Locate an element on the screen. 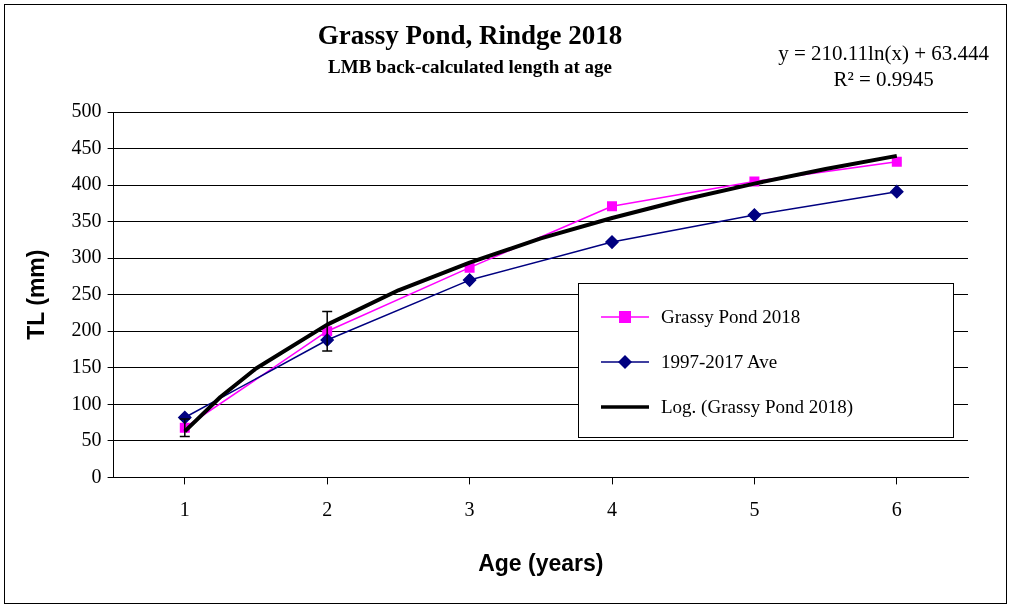  chart-title: Grassy Pond, Rindge 2018 is located at coordinates (470, 35).